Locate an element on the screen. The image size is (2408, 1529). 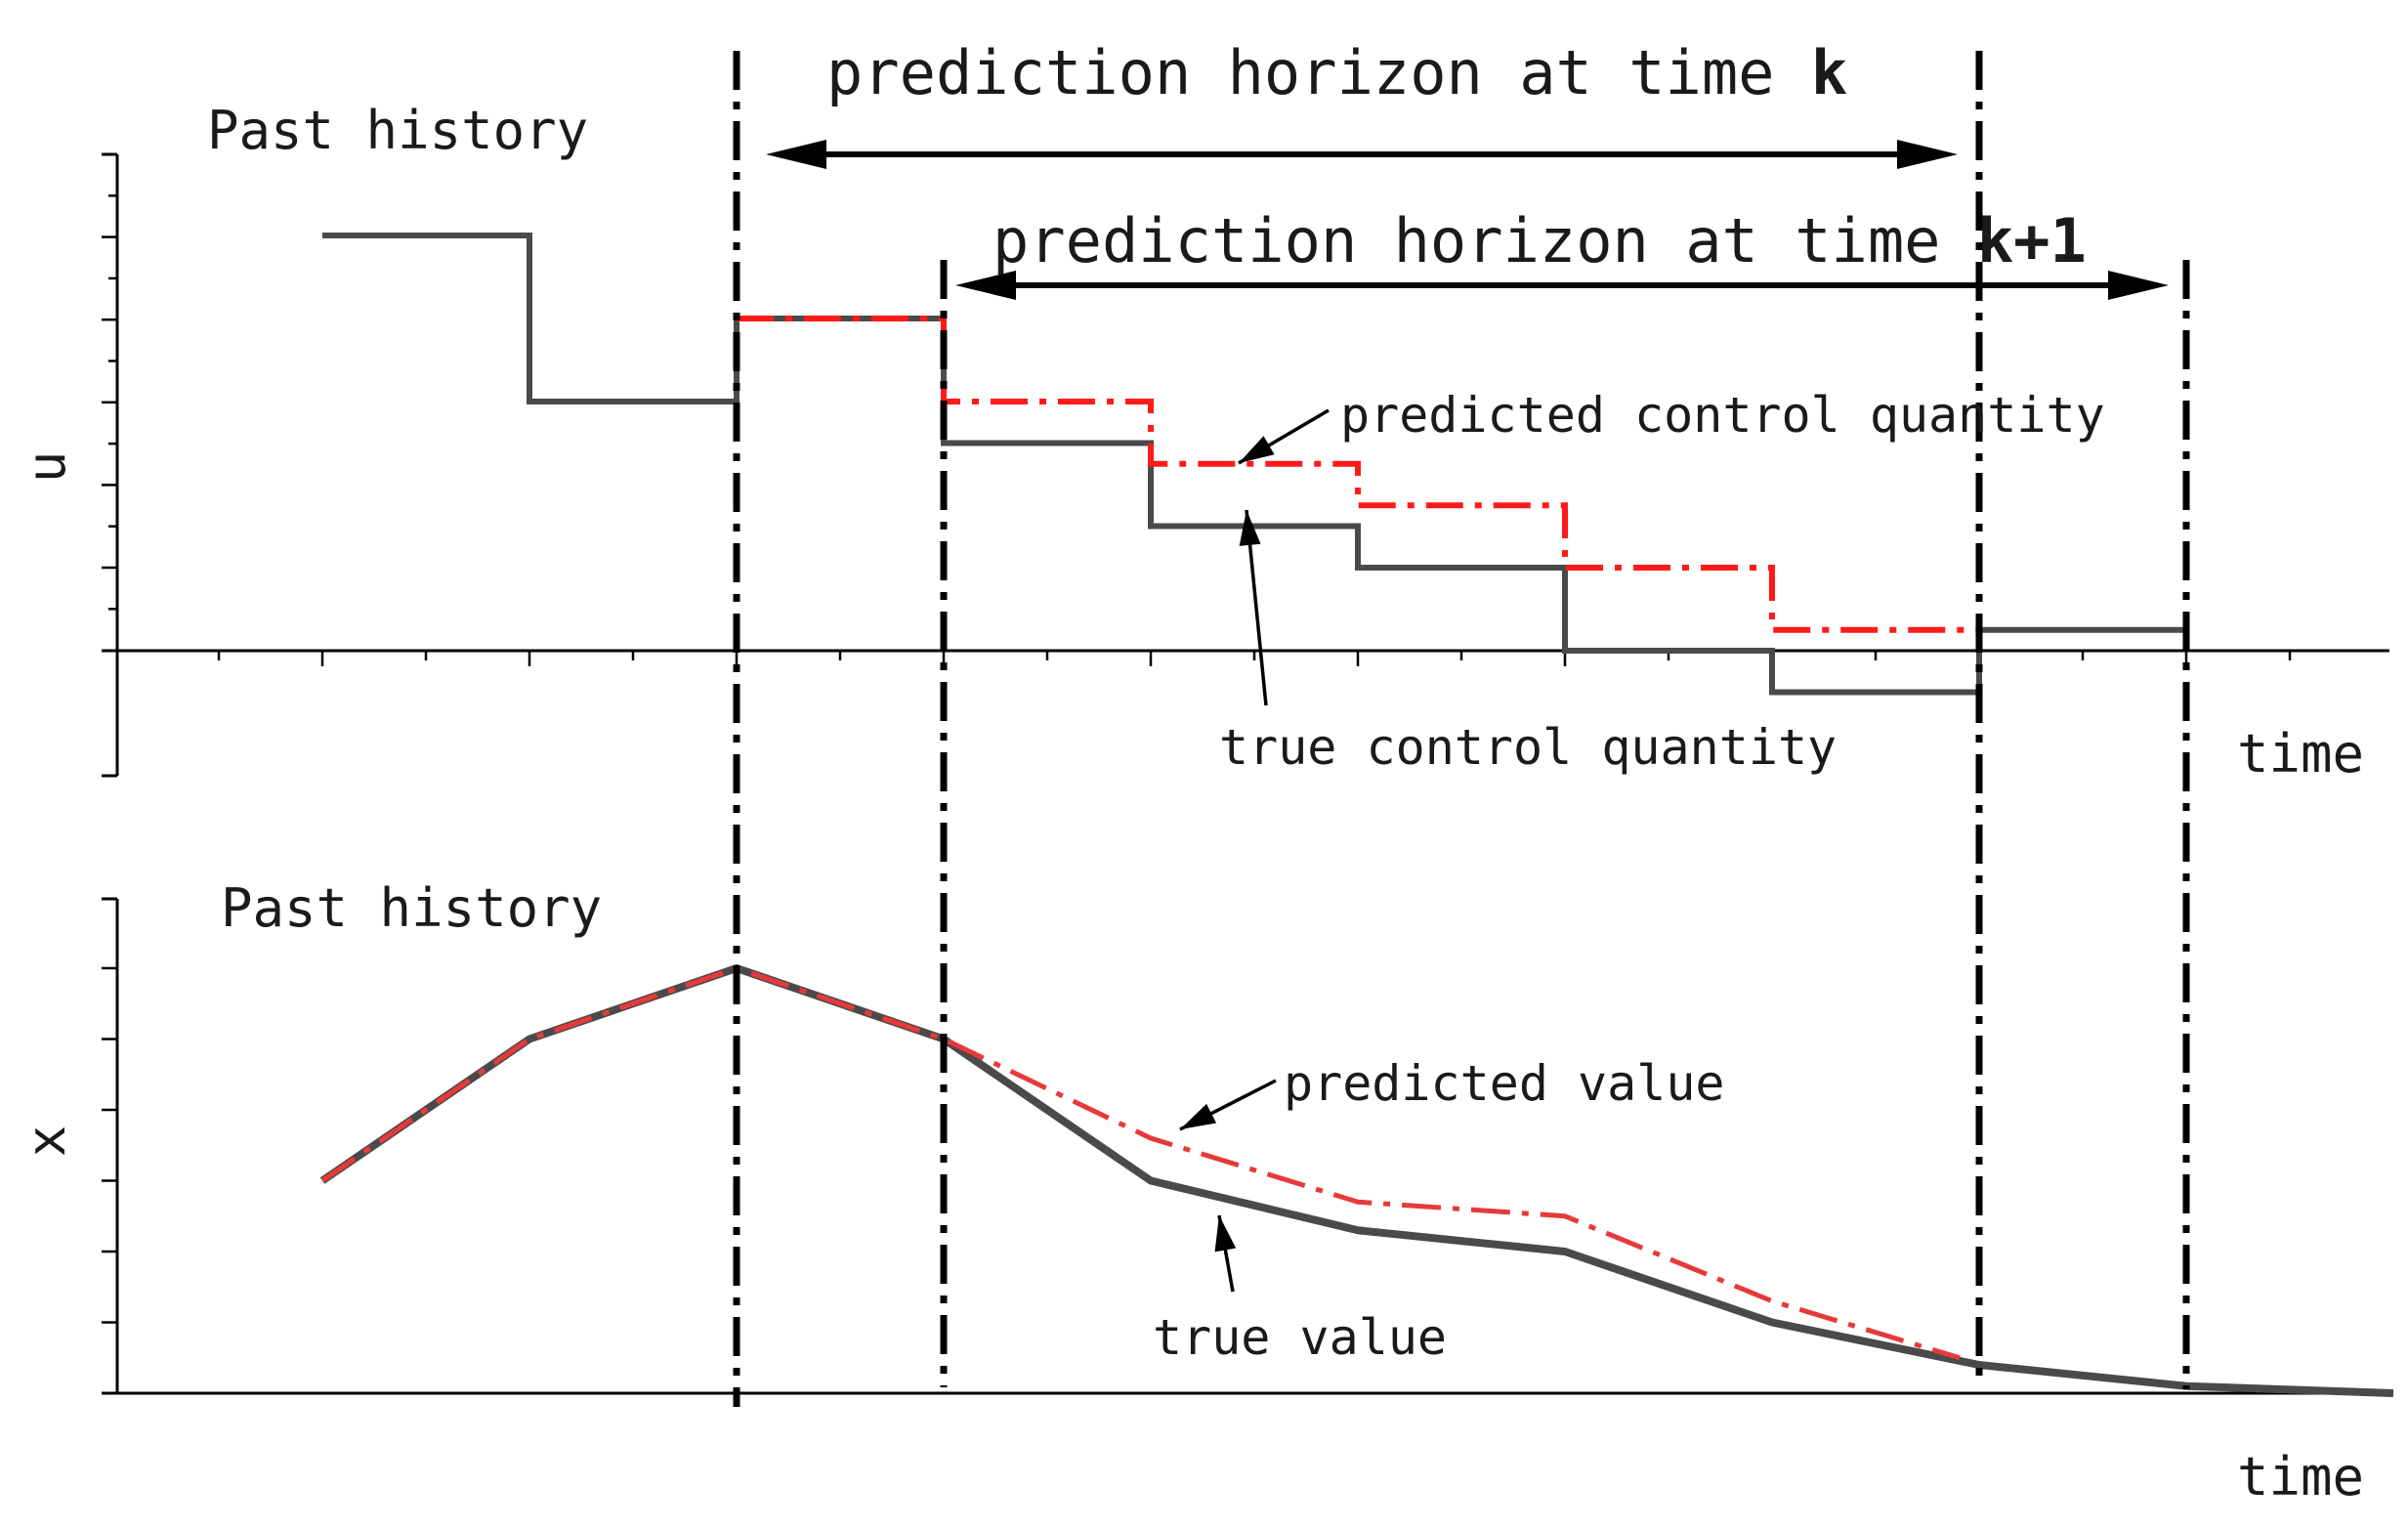
horizon-k1-arrow-head-right is located at coordinates (2138, 285).